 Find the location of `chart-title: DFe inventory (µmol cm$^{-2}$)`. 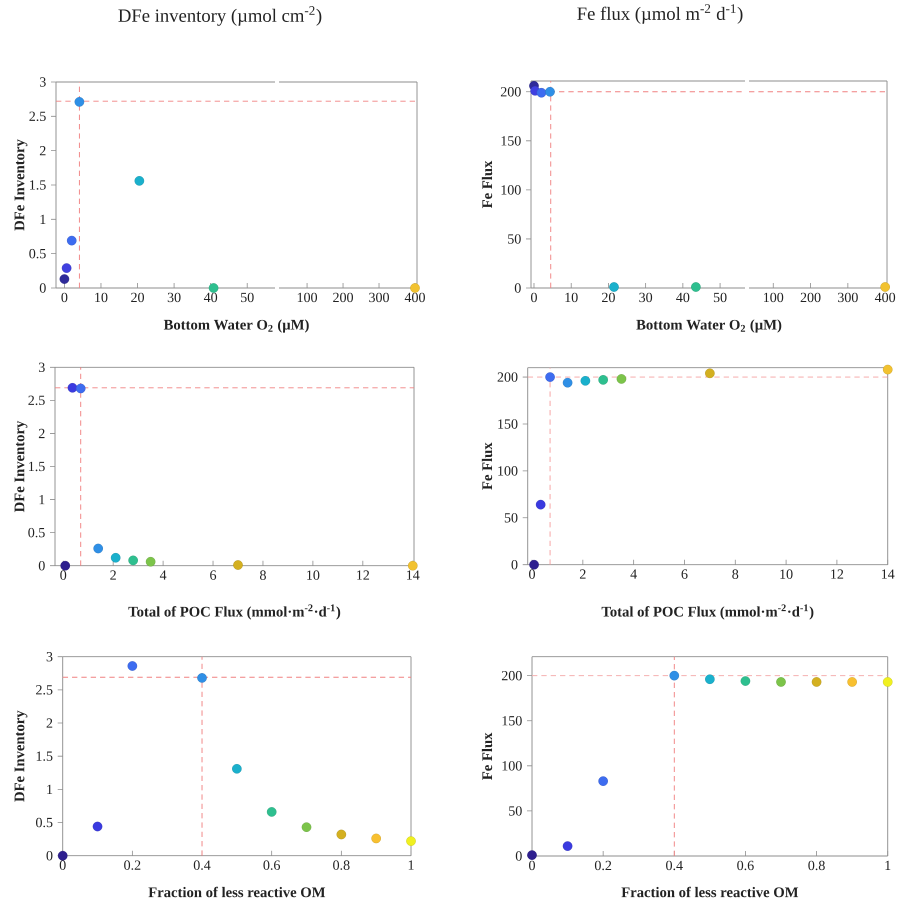

chart-title: DFe inventory (µmol cm$^{-2}$) is located at coordinates (220, 16).